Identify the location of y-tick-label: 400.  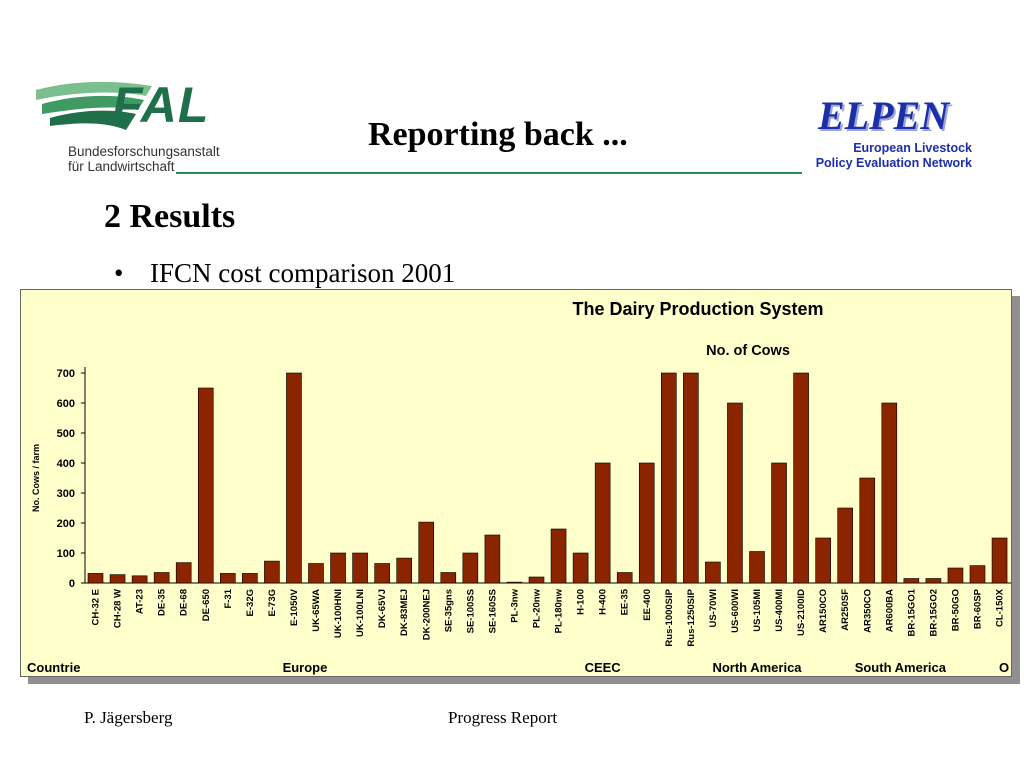
(66, 464).